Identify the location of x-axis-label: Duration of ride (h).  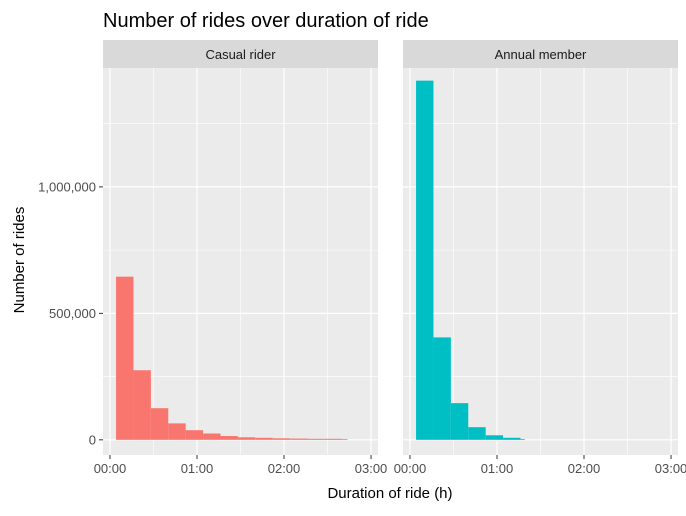
(389, 493).